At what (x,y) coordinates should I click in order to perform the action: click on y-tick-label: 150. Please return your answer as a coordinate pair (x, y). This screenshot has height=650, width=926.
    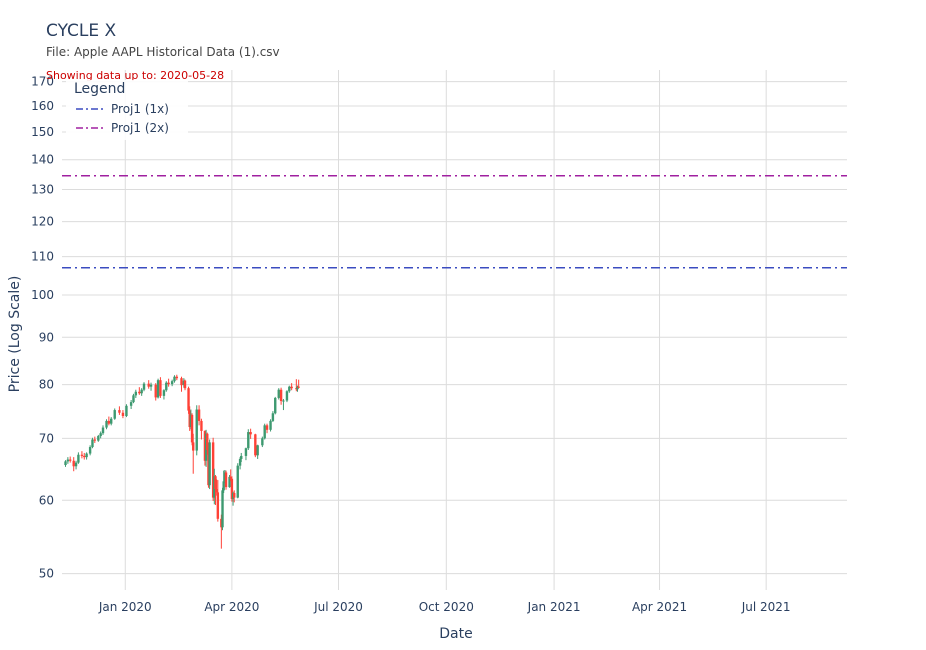
    Looking at the image, I should click on (42, 132).